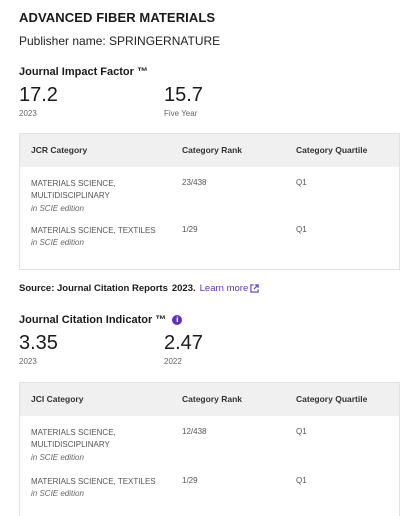 The height and width of the screenshot is (516, 404). I want to click on jci-current-value: 3.35, so click(38, 343).